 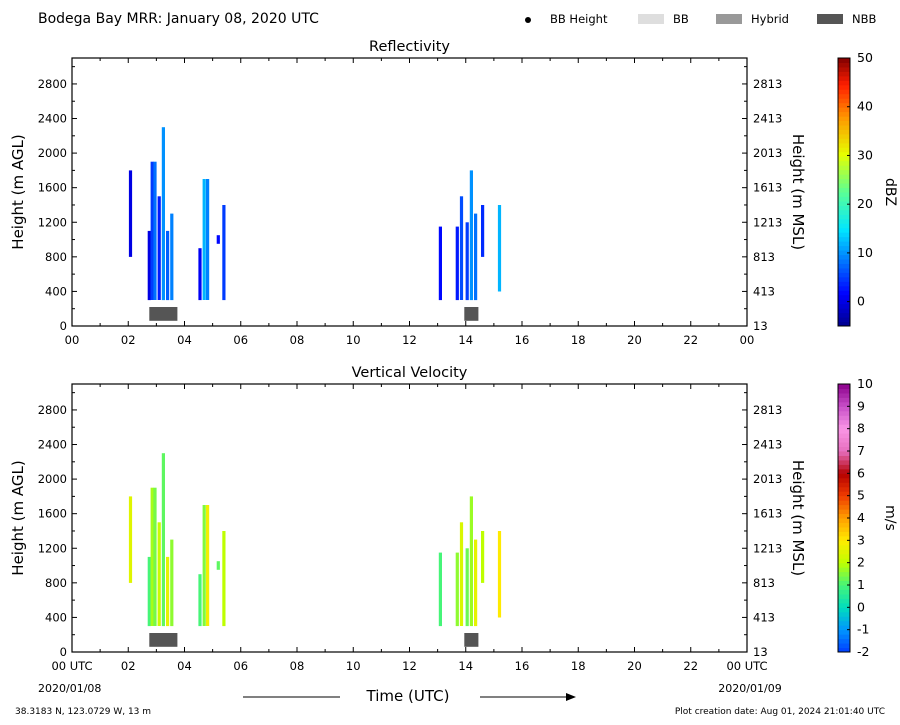 What do you see at coordinates (865, 203) in the screenshot?
I see `colorbar-tick-label: 20` at bounding box center [865, 203].